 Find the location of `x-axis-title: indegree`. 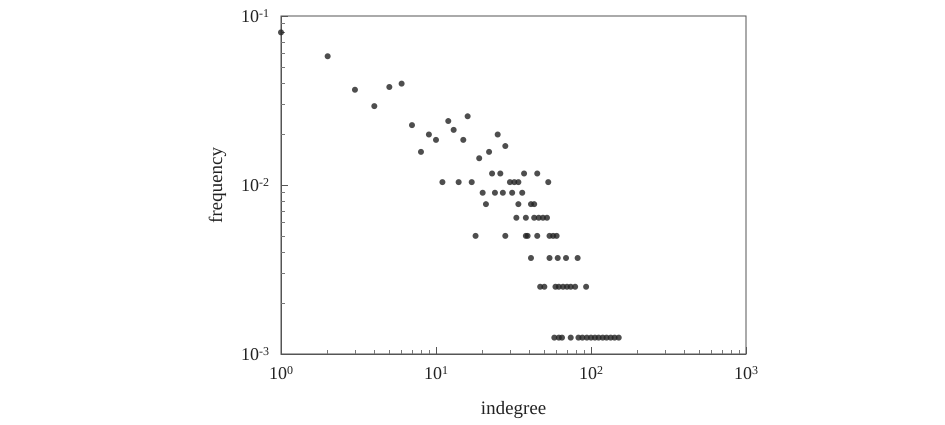

x-axis-title: indegree is located at coordinates (513, 408).